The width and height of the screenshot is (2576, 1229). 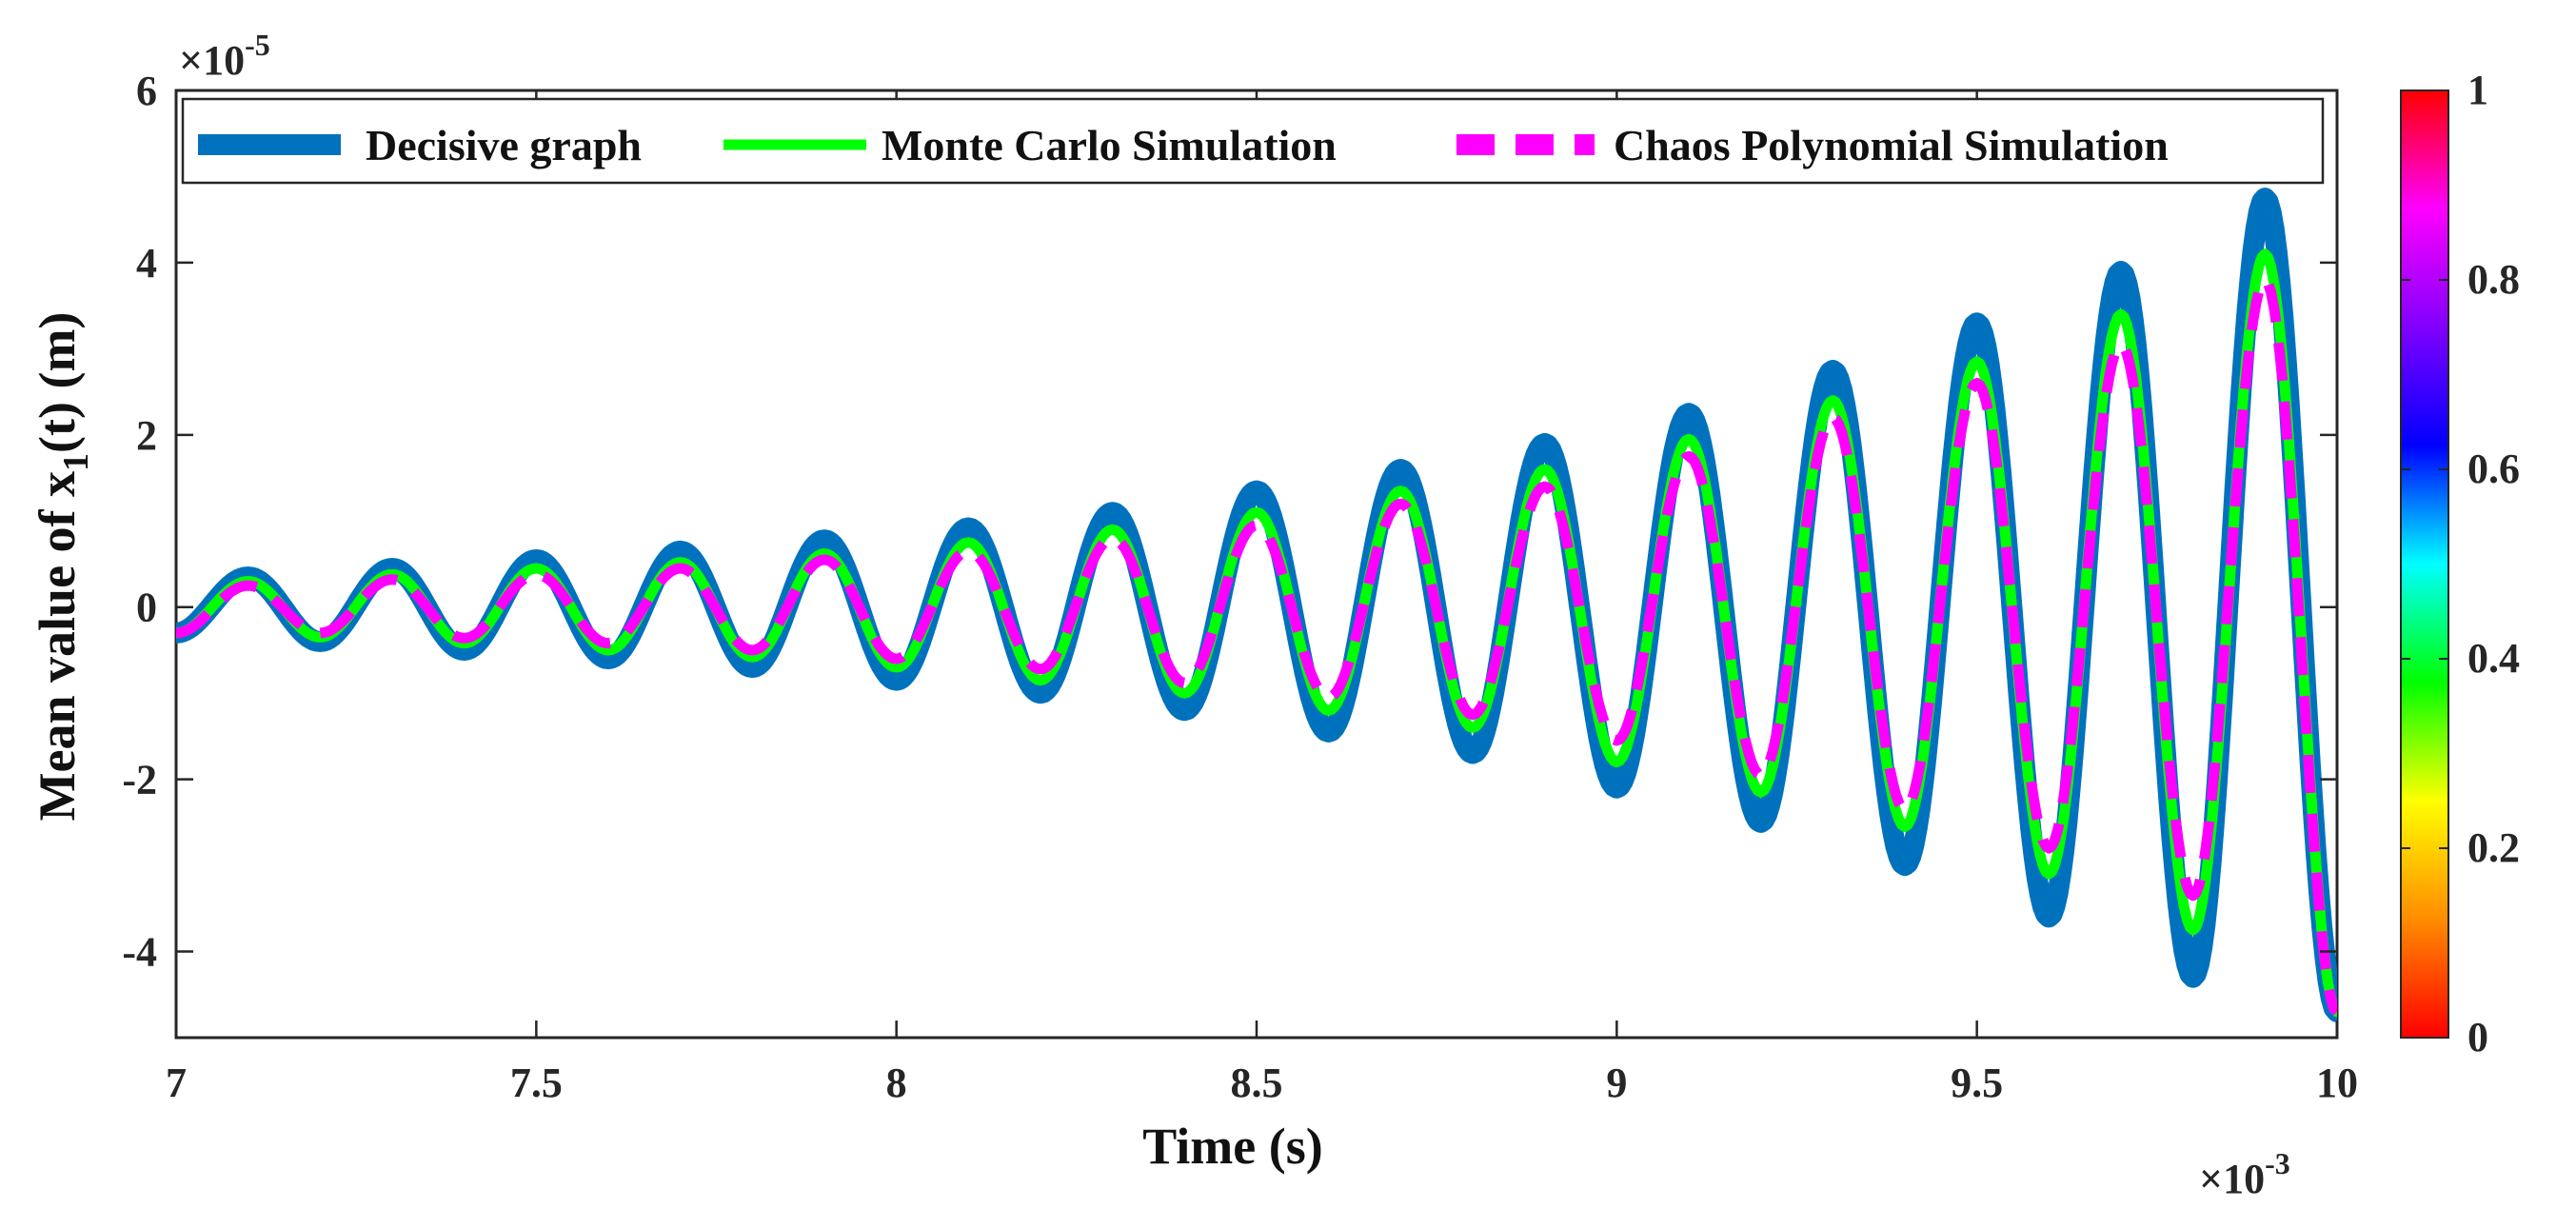 I want to click on legend-box, so click(x=1253, y=141).